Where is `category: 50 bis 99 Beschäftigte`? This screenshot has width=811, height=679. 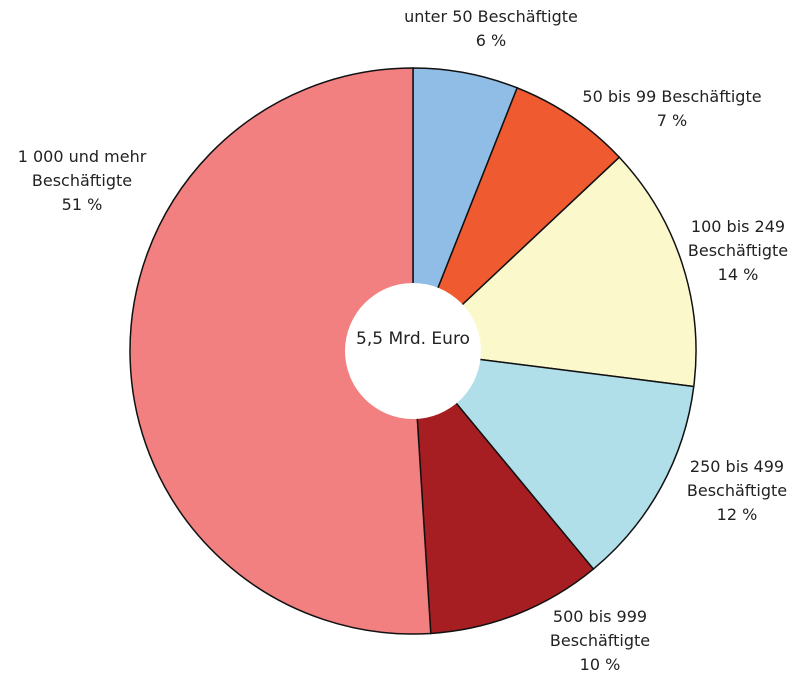
category: 50 bis 99 Beschäftigte is located at coordinates (672, 96).